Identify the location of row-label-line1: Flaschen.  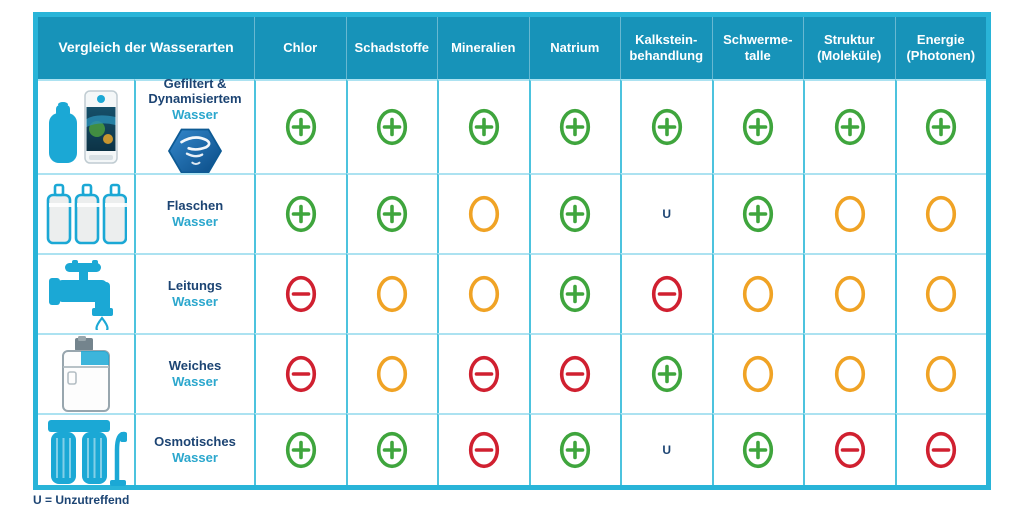
(195, 205).